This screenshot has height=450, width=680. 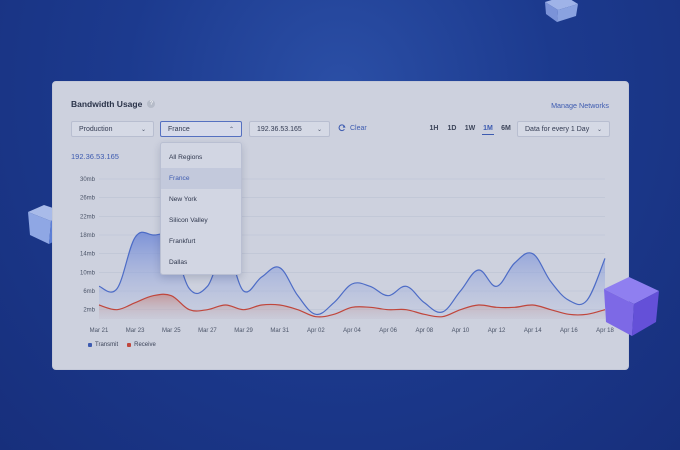 What do you see at coordinates (452, 128) in the screenshot?
I see `range-tab-1d: 1D` at bounding box center [452, 128].